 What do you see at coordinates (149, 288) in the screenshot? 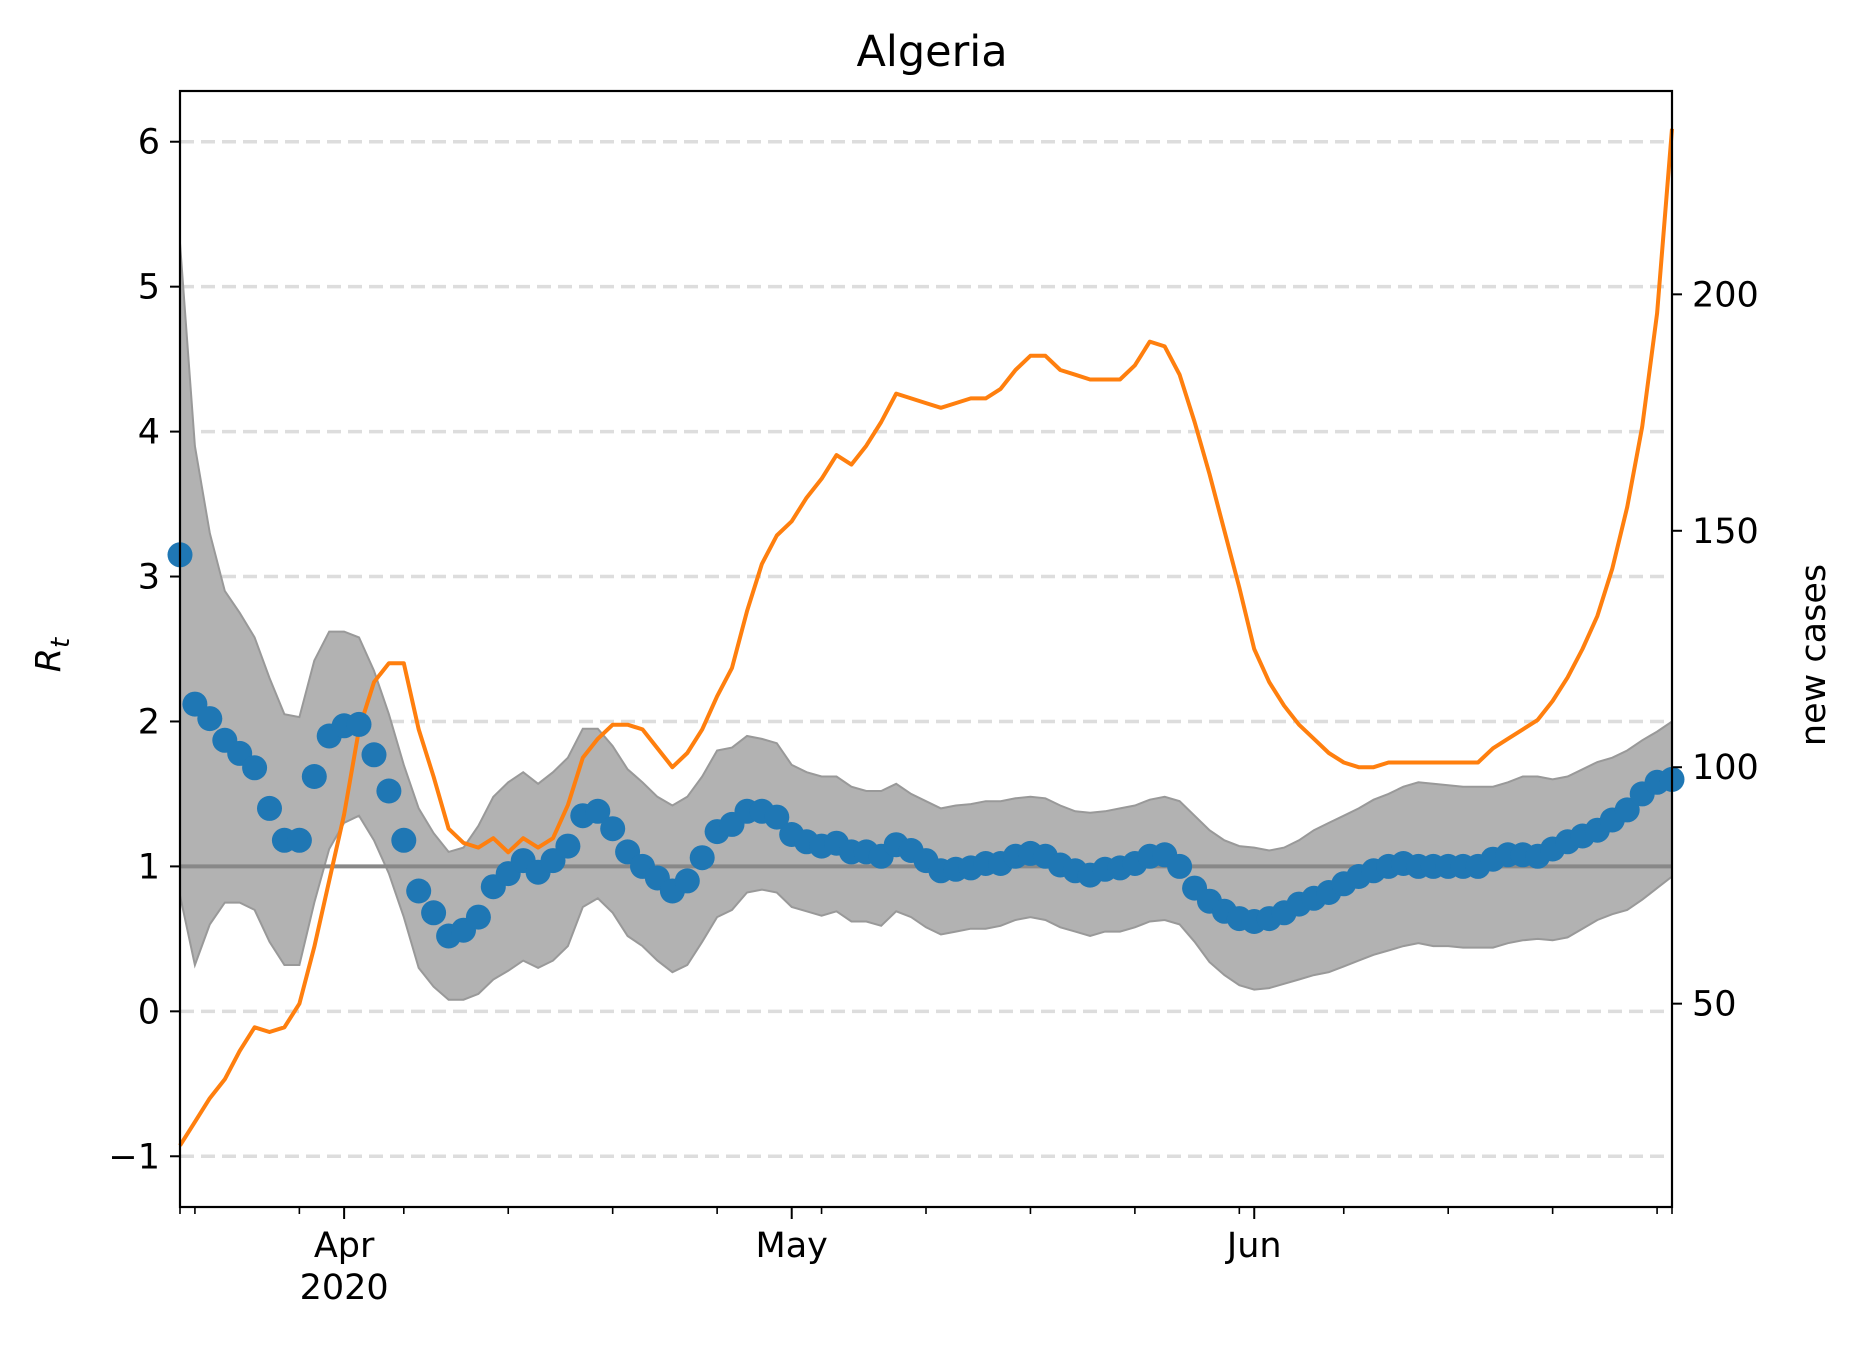
I see `y-tick-label: 5` at bounding box center [149, 288].